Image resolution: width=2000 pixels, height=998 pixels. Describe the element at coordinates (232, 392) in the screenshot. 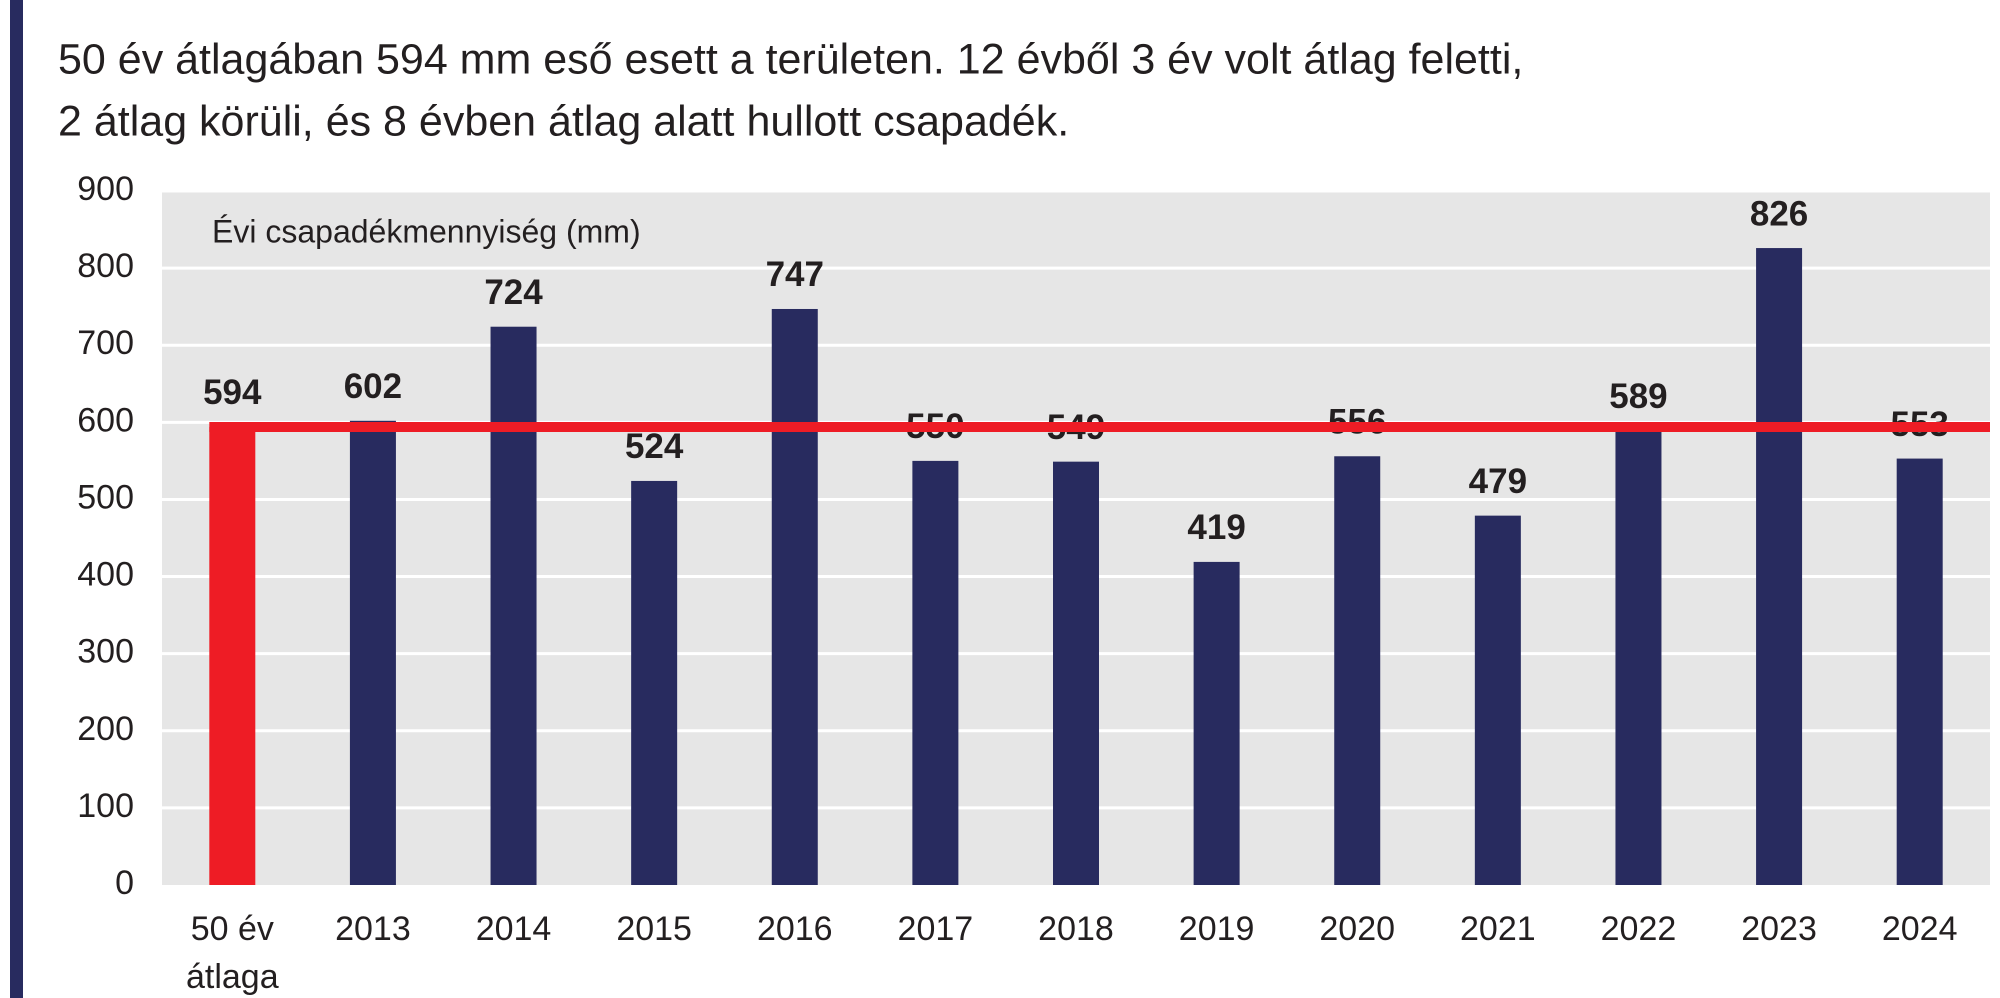

I see `value-label: 594` at that location.